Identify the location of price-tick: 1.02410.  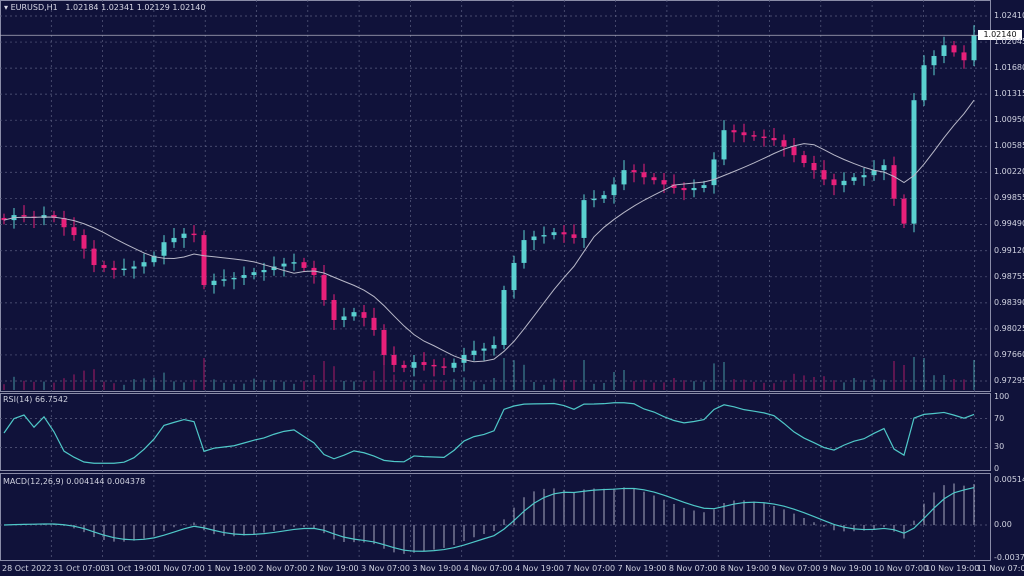
(1009, 15).